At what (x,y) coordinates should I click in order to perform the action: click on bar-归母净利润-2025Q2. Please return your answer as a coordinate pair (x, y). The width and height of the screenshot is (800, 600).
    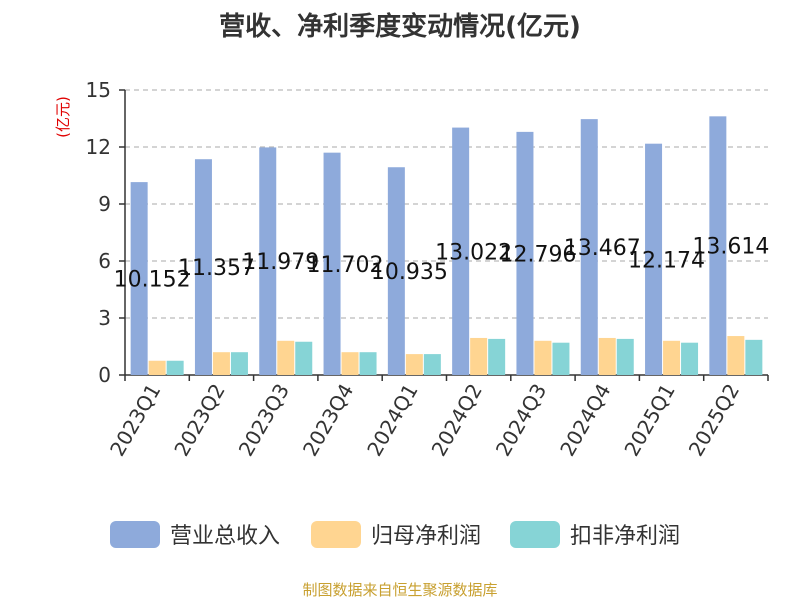
    Looking at the image, I should click on (736, 355).